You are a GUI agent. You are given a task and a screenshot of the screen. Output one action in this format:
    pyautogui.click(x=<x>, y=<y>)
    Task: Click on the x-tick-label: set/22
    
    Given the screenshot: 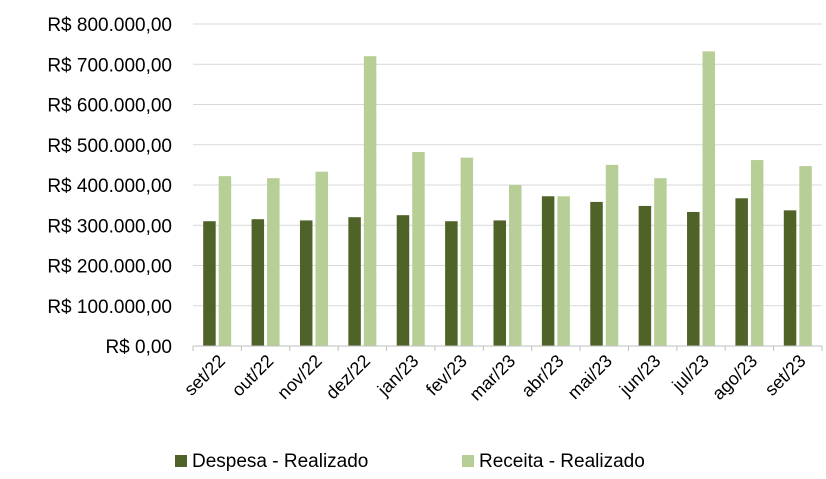 What is the action you would take?
    pyautogui.click(x=204, y=375)
    